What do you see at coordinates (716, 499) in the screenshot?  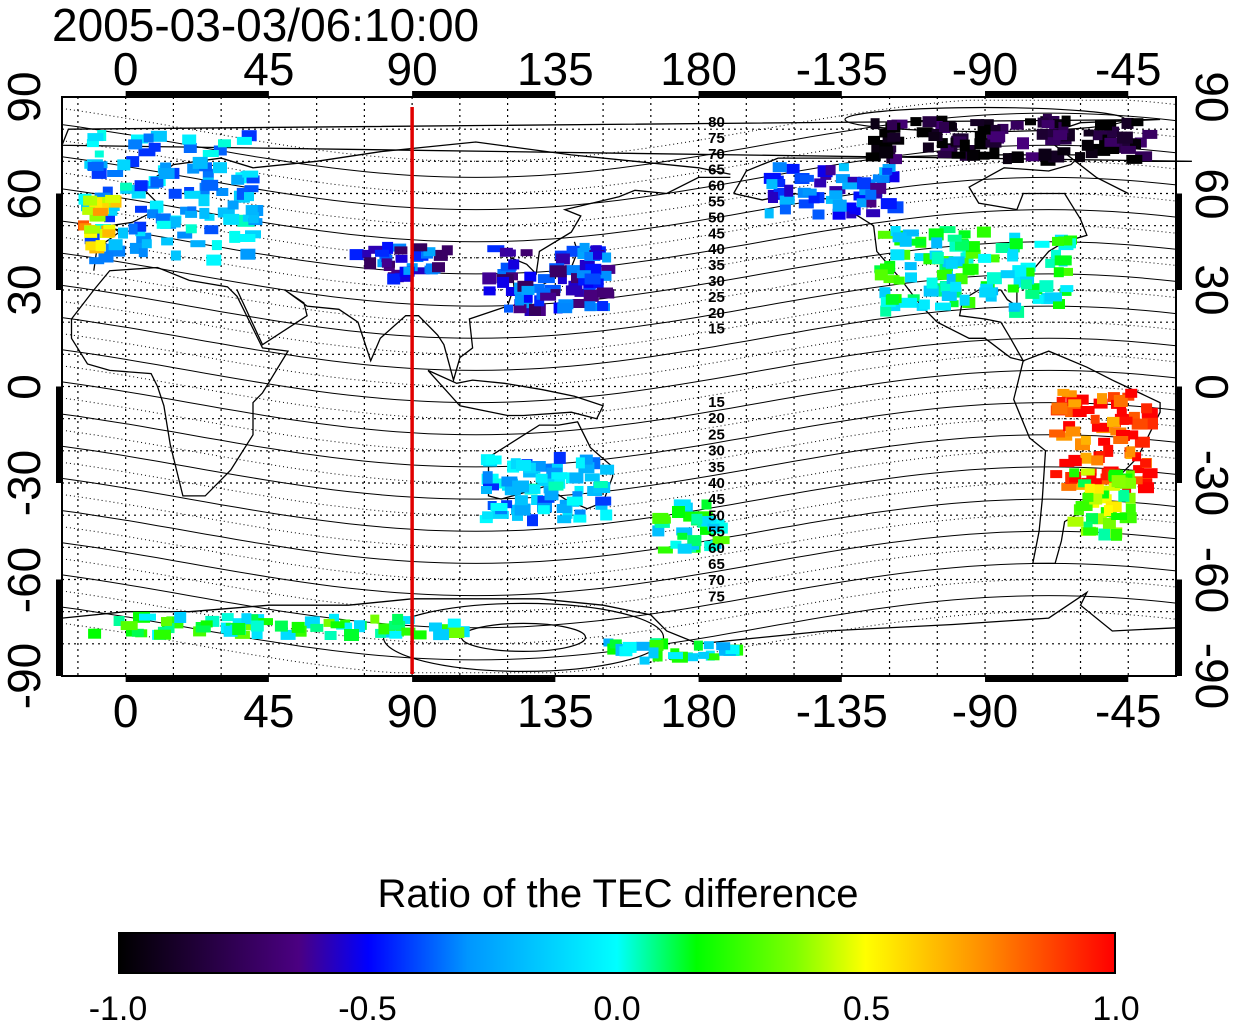 I see `contour-label: 45` at bounding box center [716, 499].